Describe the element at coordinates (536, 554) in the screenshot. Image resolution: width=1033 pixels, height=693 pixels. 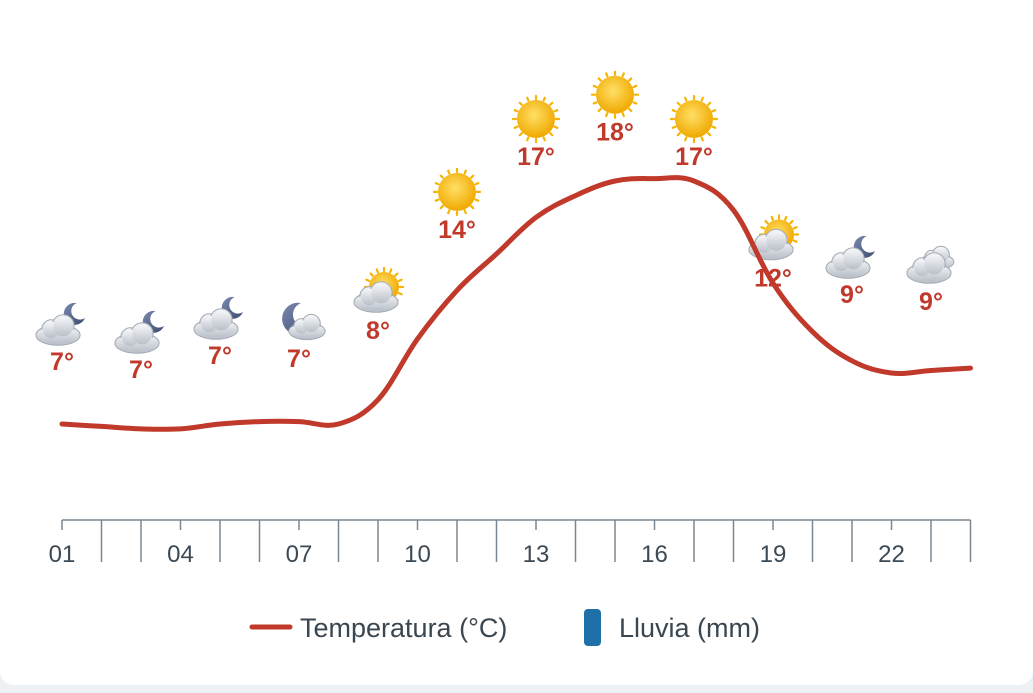
I see `x-tick-label: 13` at that location.